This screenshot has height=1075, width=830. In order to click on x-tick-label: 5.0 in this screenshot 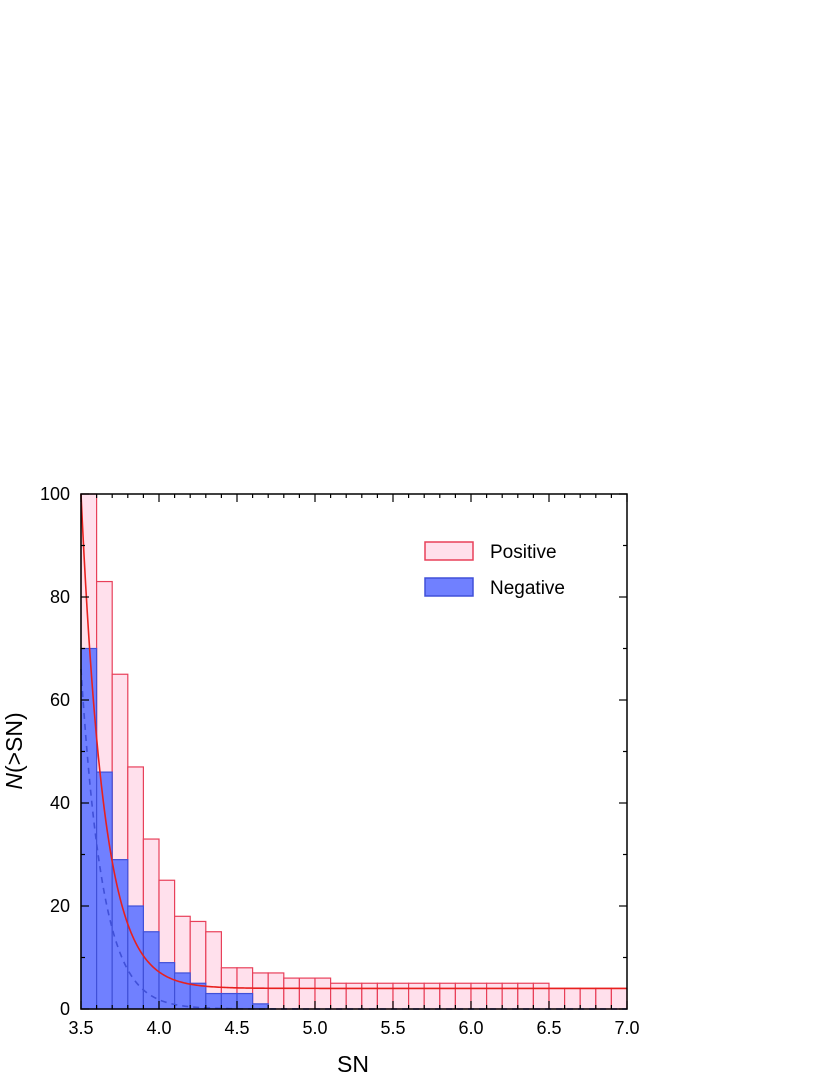, I will do `click(314, 1028)`.